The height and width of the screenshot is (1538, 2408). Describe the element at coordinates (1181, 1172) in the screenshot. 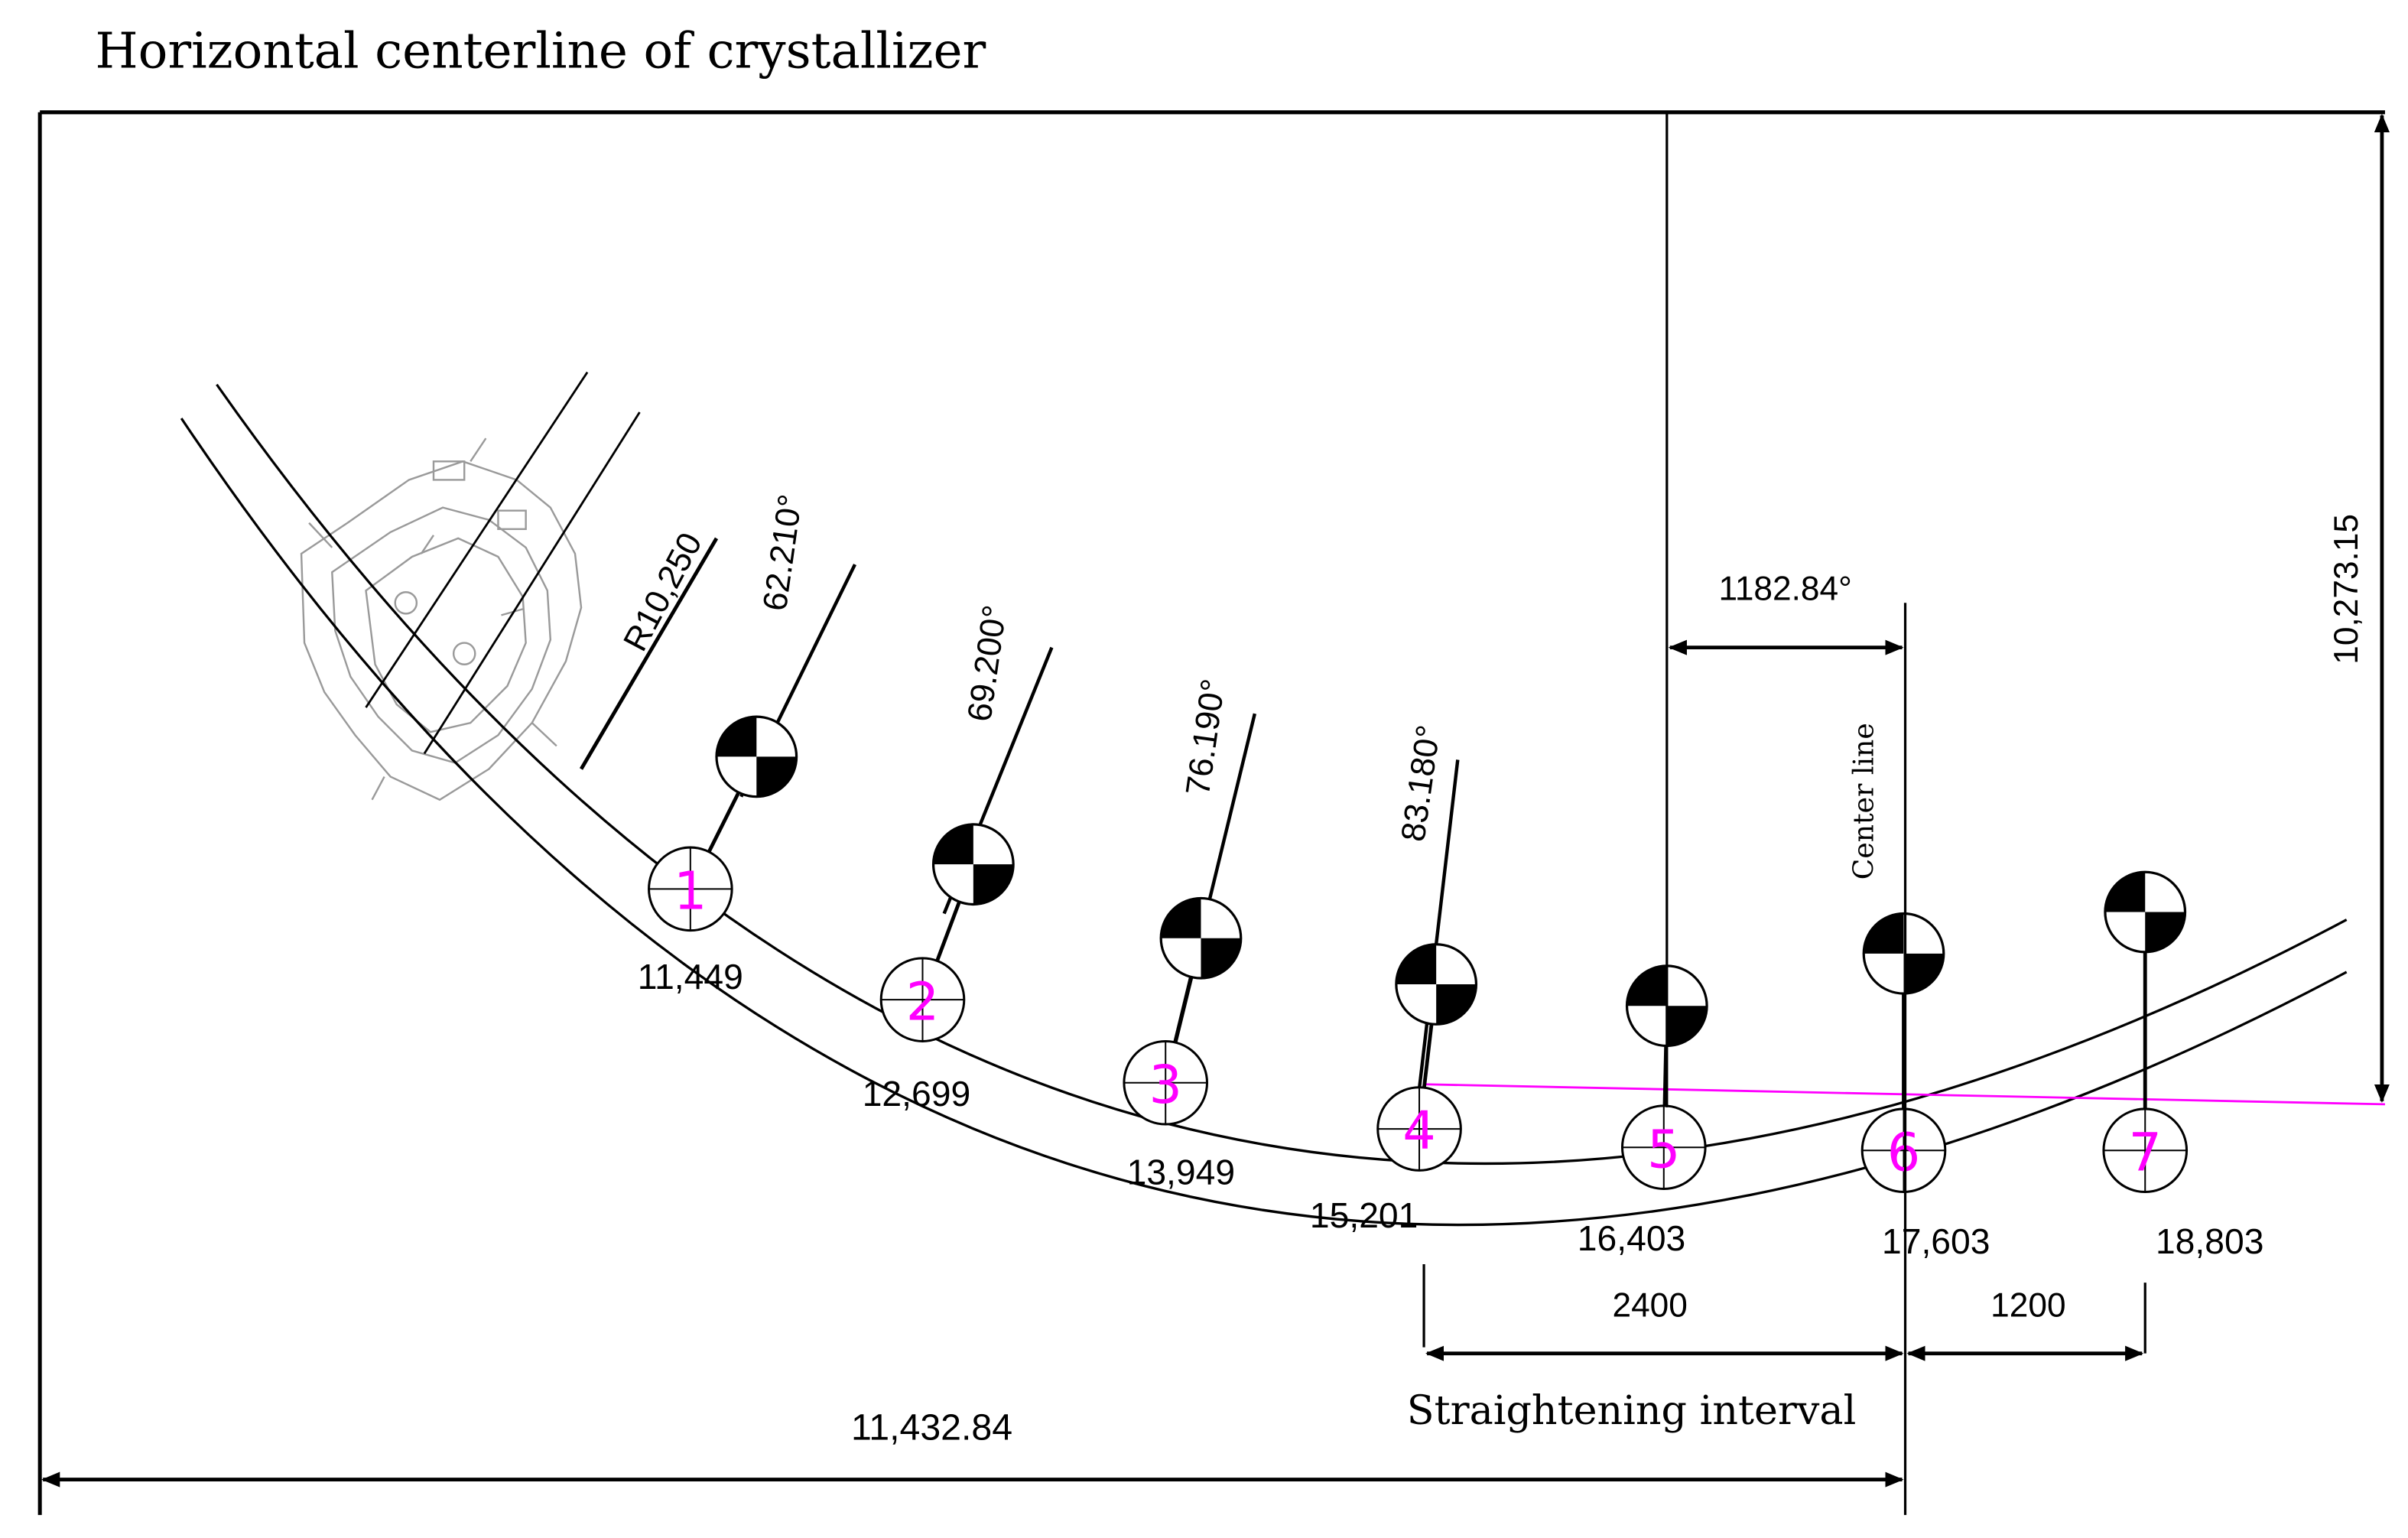

I see `roller-3-position: 13,949` at that location.